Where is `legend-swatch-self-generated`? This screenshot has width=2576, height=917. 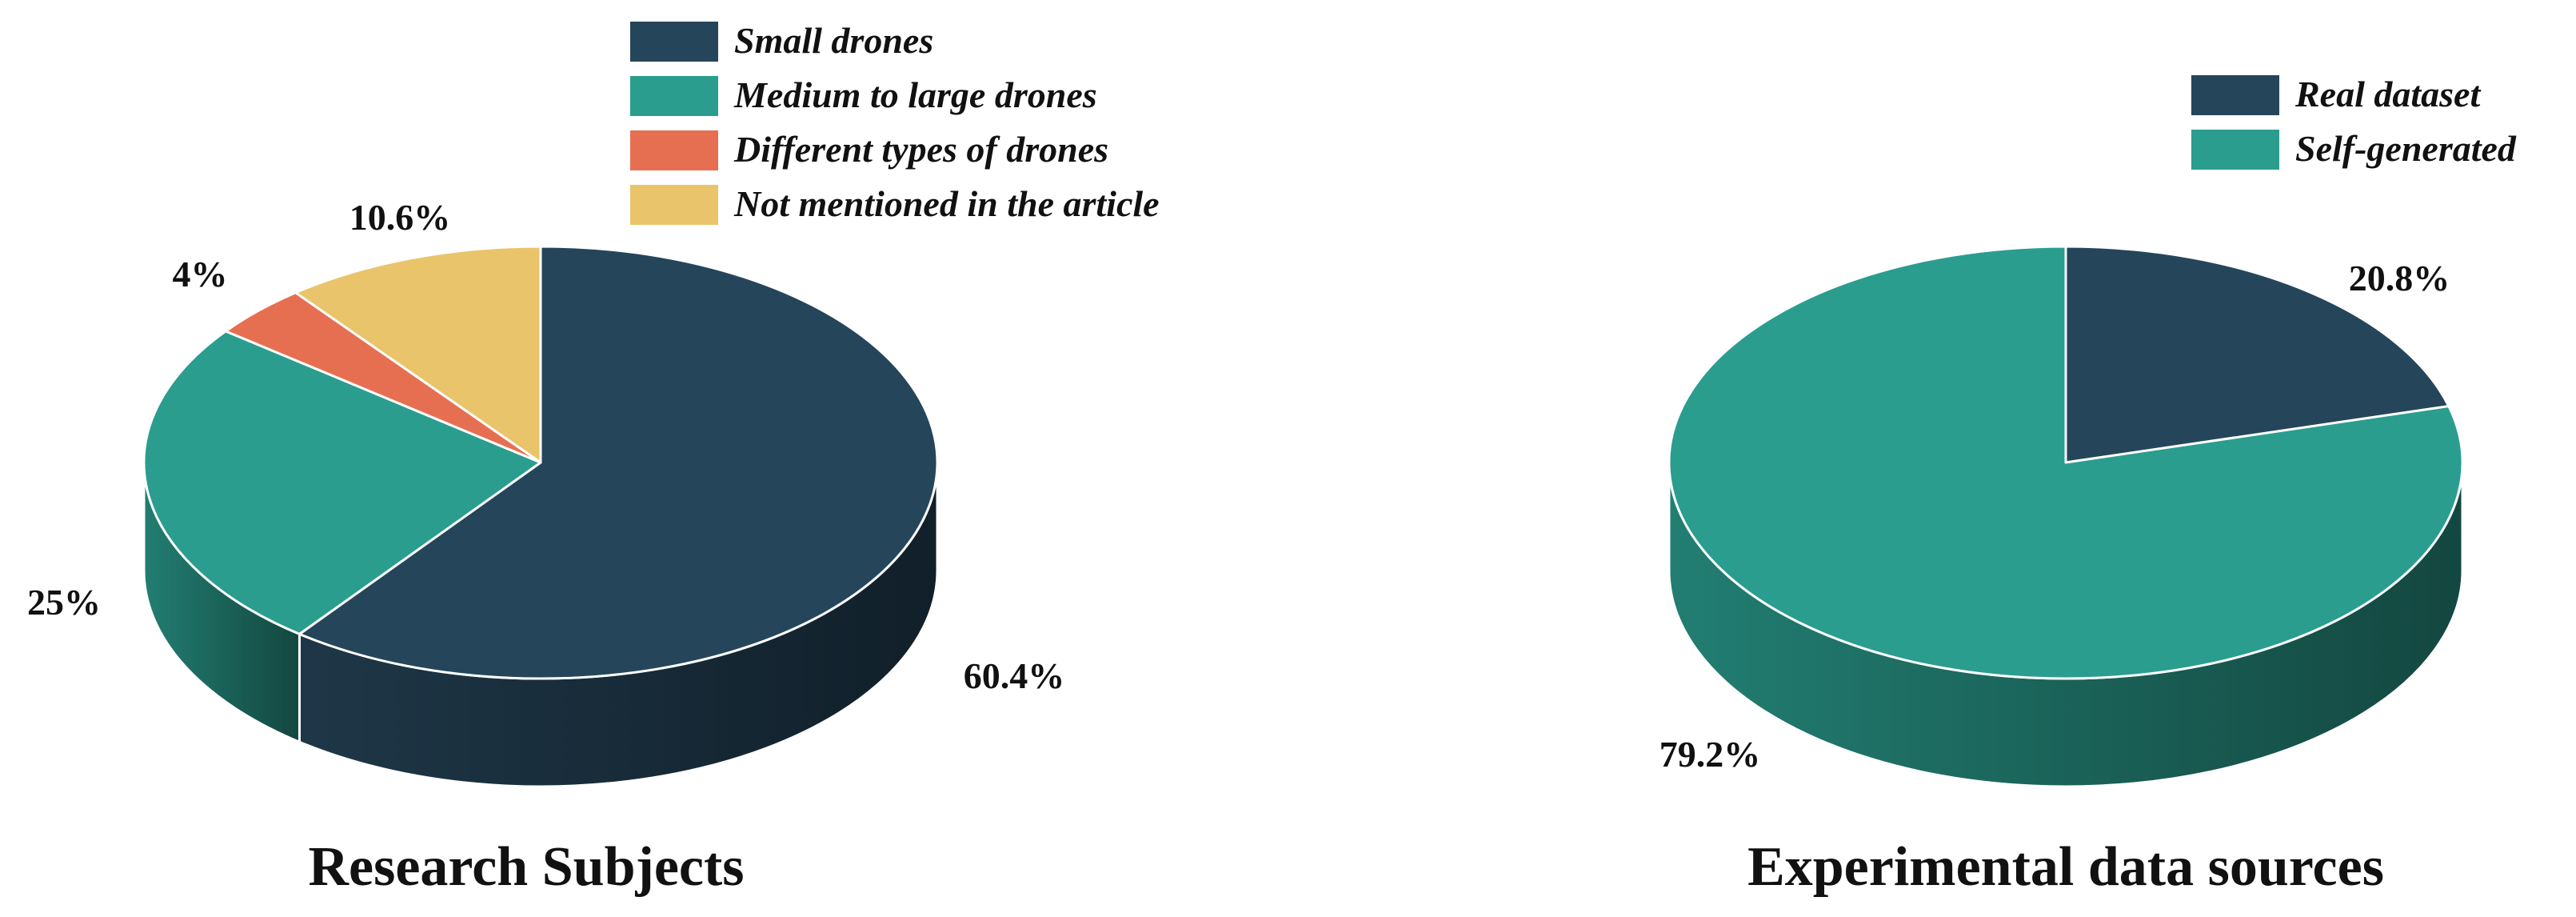 legend-swatch-self-generated is located at coordinates (2235, 150).